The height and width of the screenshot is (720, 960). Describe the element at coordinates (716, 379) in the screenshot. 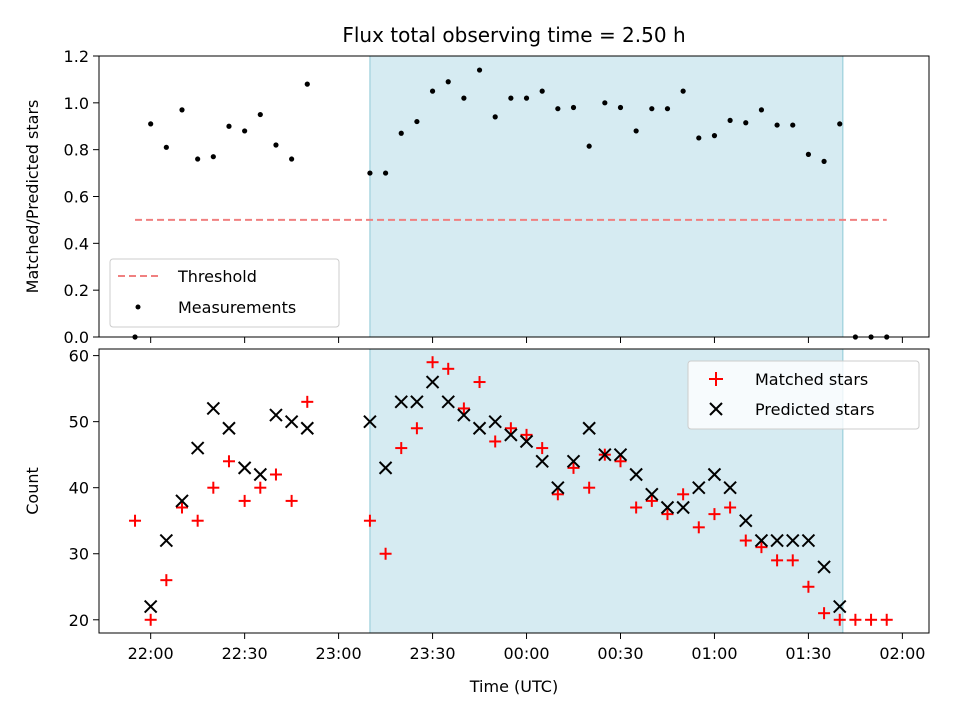

I see `legend-matched-swatch` at that location.